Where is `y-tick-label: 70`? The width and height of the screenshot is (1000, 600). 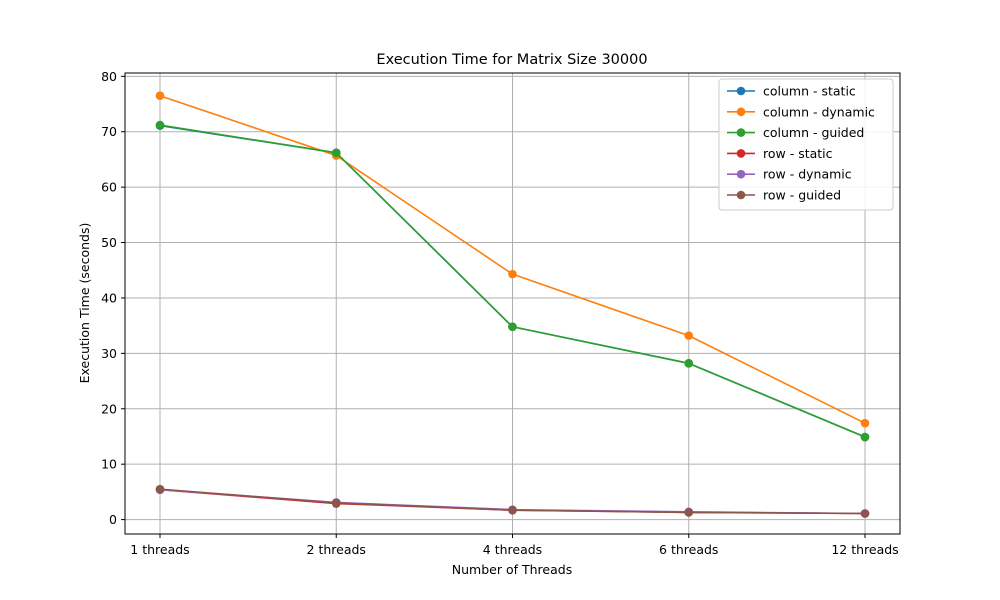 y-tick-label: 70 is located at coordinates (109, 131).